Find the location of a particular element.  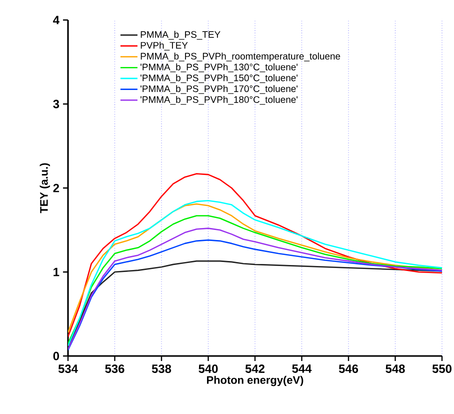

legend-label: PVPh_TEY is located at coordinates (164, 46).